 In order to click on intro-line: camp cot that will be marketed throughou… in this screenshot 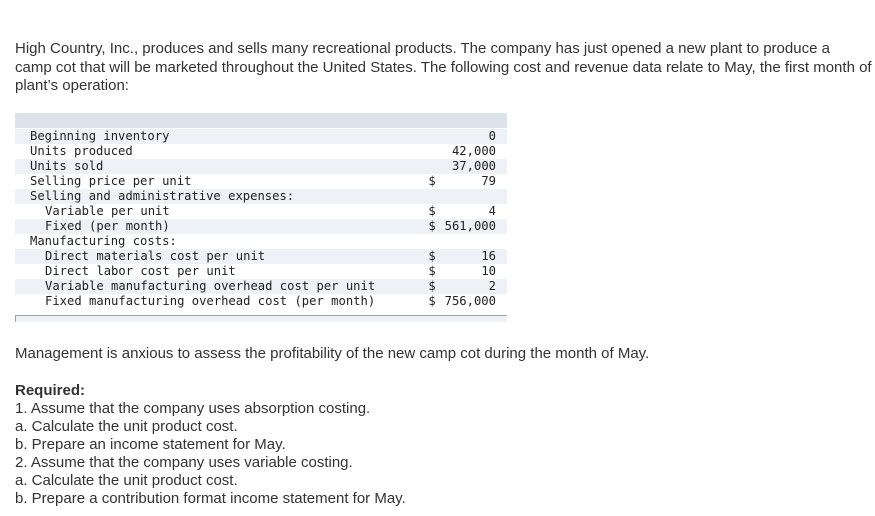, I will do `click(445, 67)`.